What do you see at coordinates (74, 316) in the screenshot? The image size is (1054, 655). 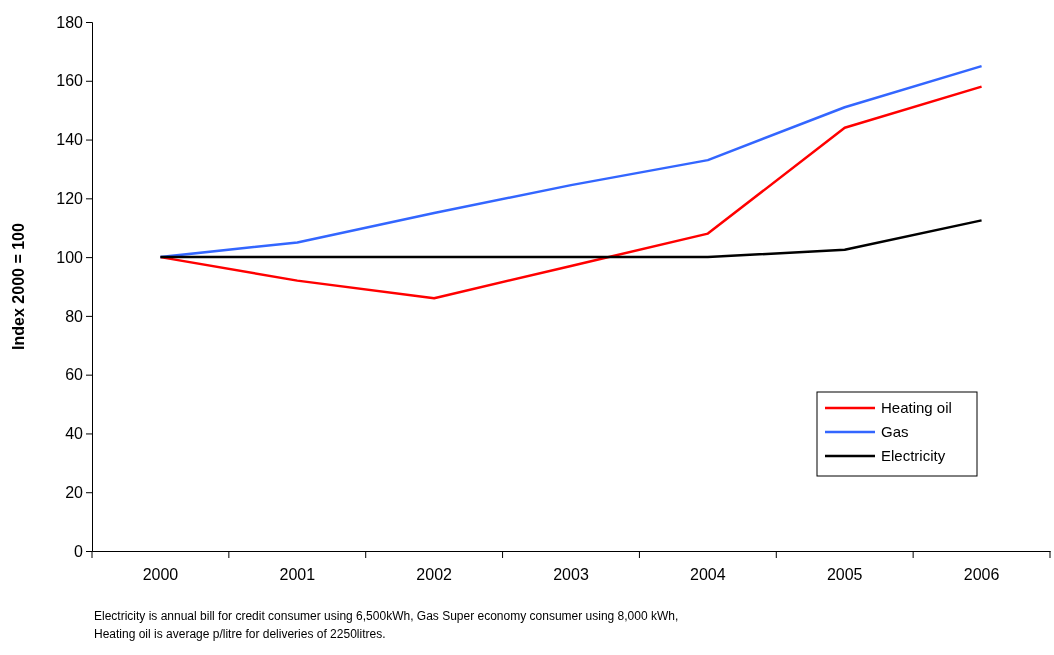 I see `y-tick-label: 80` at bounding box center [74, 316].